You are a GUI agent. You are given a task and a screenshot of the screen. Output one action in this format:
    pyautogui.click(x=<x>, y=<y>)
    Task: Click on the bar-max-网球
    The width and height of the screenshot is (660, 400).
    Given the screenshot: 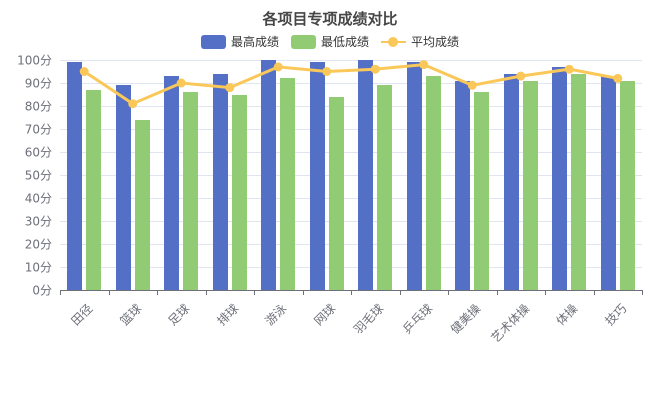 What is the action you would take?
    pyautogui.click(x=317, y=176)
    